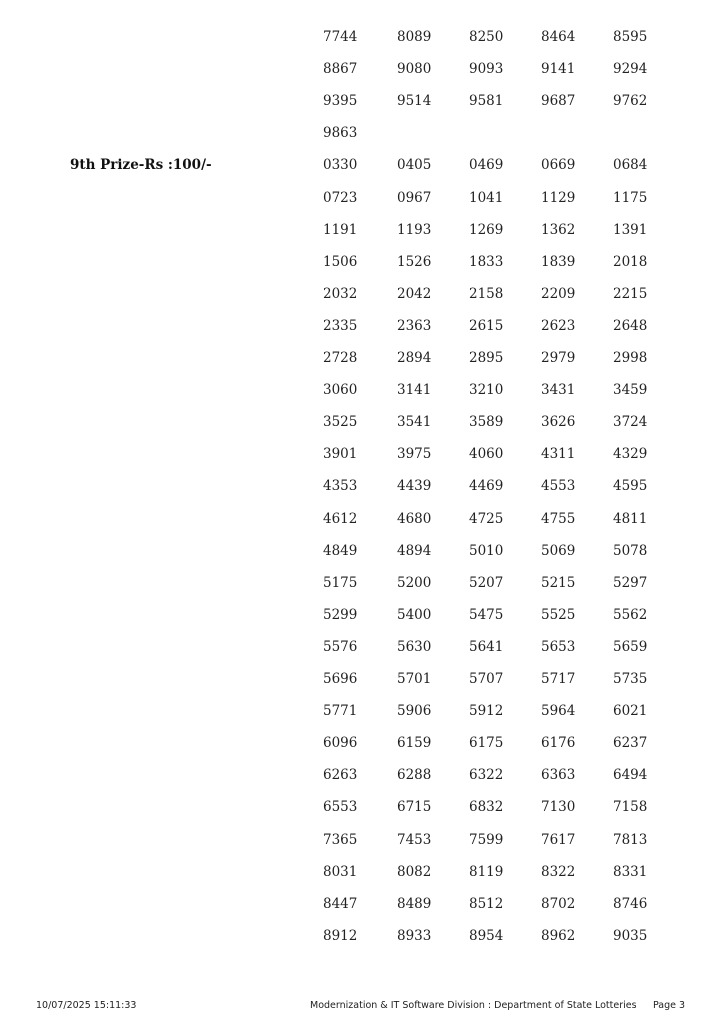 The image size is (724, 1024). What do you see at coordinates (630, 197) in the screenshot?
I see `winning-number: 1175` at bounding box center [630, 197].